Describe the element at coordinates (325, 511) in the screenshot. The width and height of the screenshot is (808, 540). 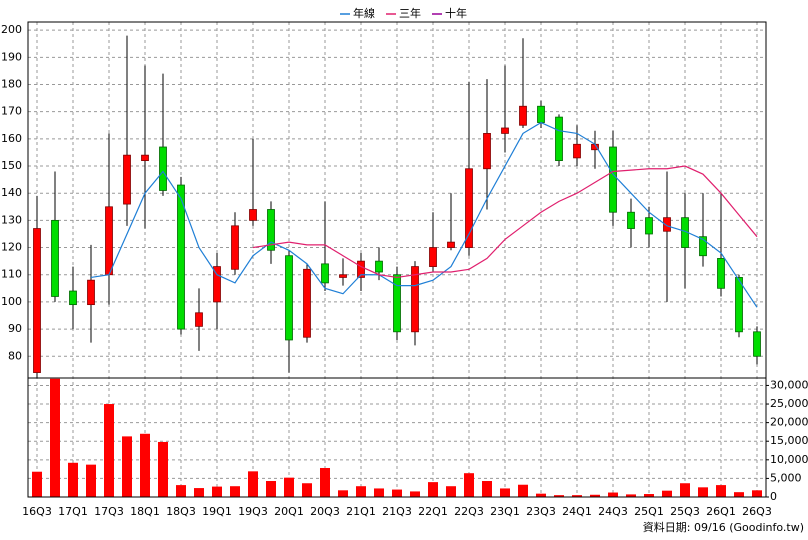
I see `x-tick-label: 20Q3` at that location.